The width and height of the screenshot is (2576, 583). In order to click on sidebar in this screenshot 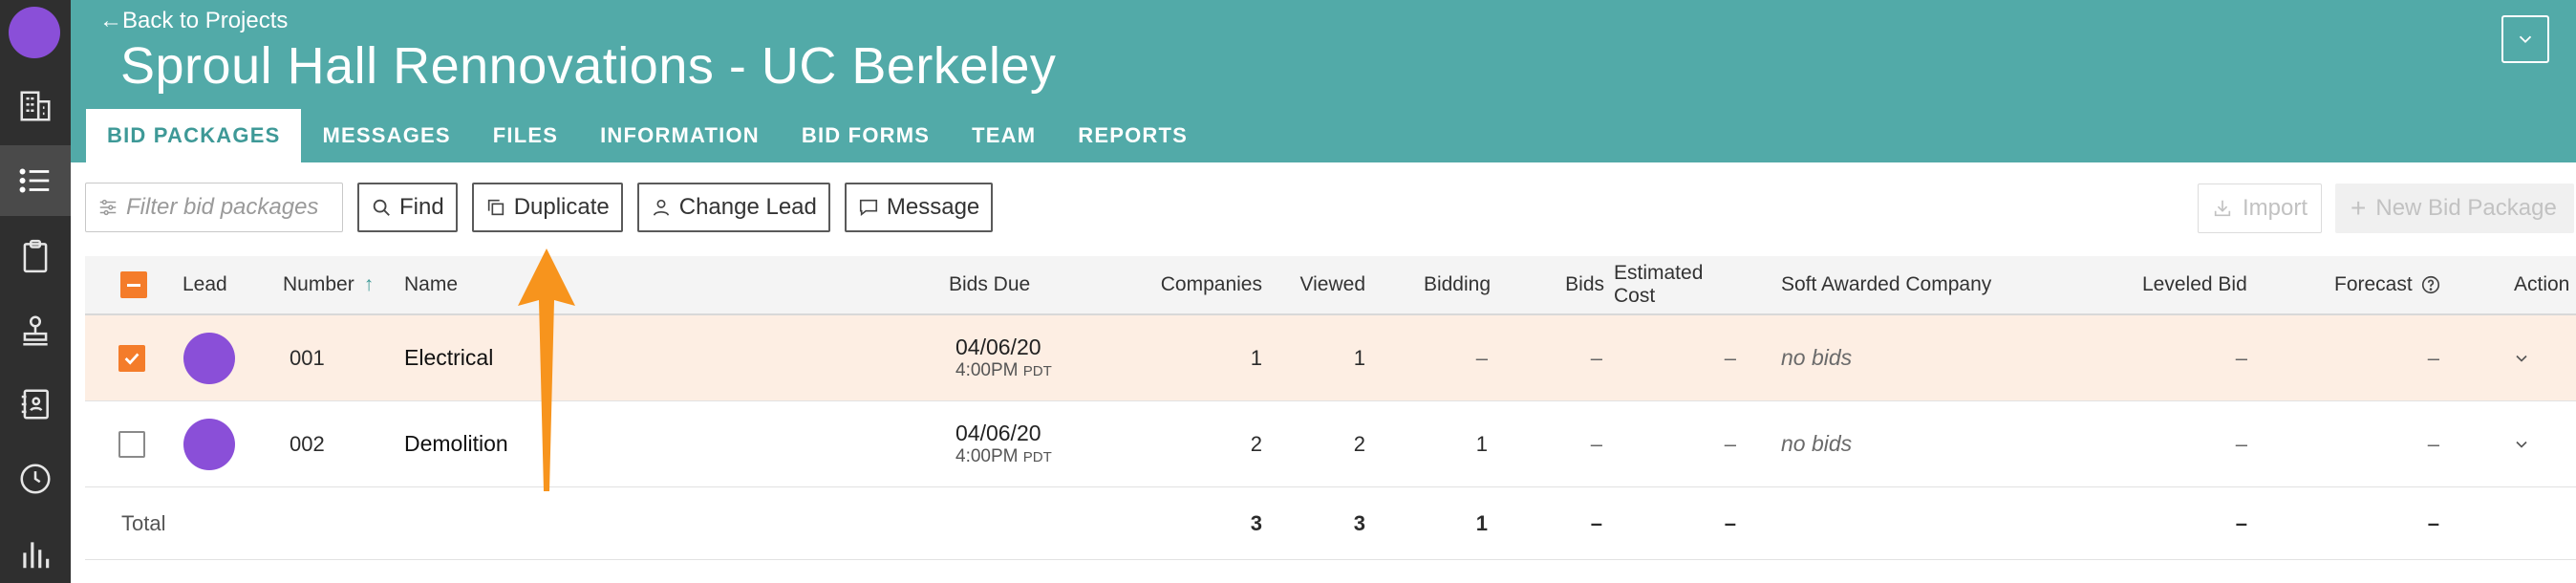, I will do `click(35, 291)`.